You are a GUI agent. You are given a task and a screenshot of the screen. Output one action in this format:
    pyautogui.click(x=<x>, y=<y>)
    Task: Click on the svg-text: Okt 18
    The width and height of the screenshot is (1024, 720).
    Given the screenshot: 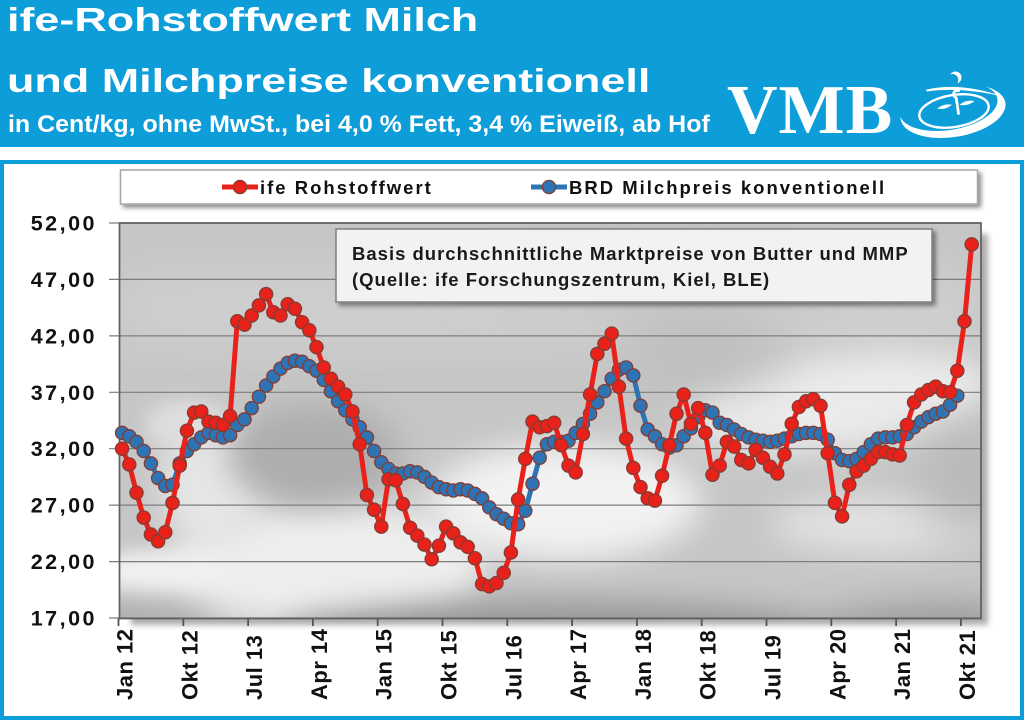 What is the action you would take?
    pyautogui.click(x=708, y=665)
    